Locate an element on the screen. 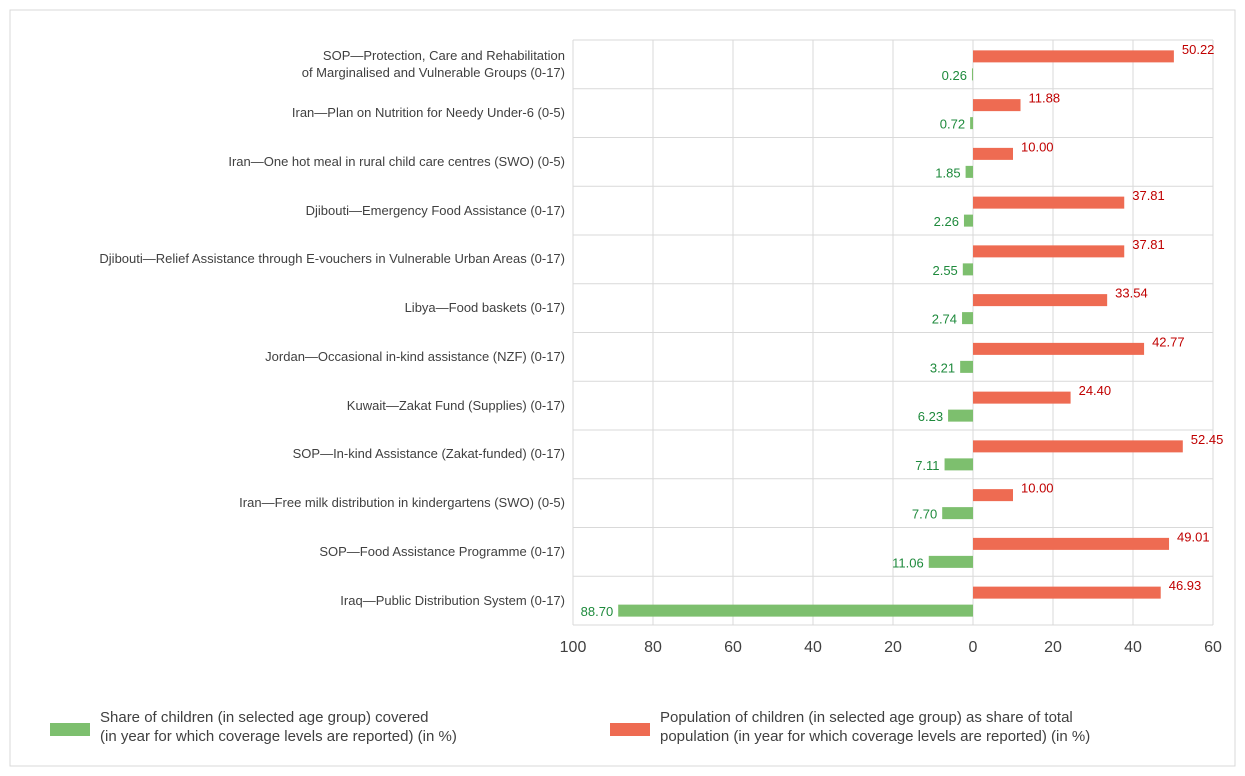  value-label: 3.21 is located at coordinates (942, 367).